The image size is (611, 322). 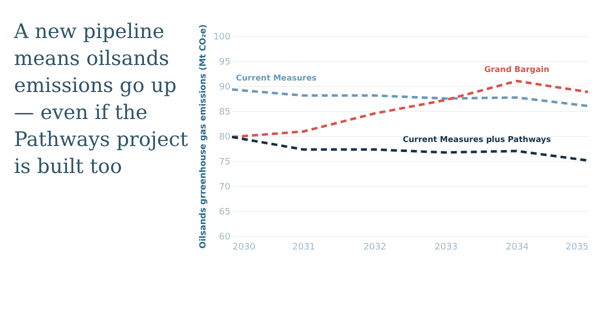 What do you see at coordinates (477, 139) in the screenshot?
I see `series-label: Current Measures plus Pathways` at bounding box center [477, 139].